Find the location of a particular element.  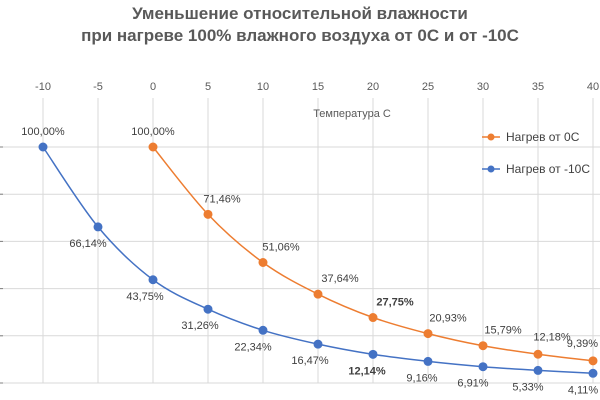

legend-label-0: Нагрев от 0С is located at coordinates (543, 137).